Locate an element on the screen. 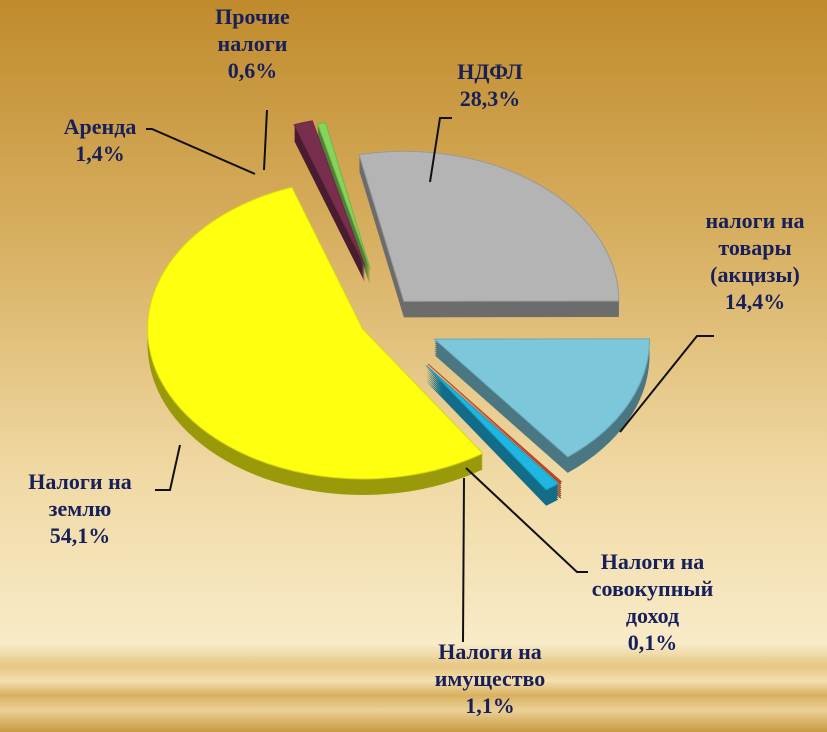 The height and width of the screenshot is (732, 827). slice-label: налоги на товары (акцизы) 14,4% is located at coordinates (751, 261).